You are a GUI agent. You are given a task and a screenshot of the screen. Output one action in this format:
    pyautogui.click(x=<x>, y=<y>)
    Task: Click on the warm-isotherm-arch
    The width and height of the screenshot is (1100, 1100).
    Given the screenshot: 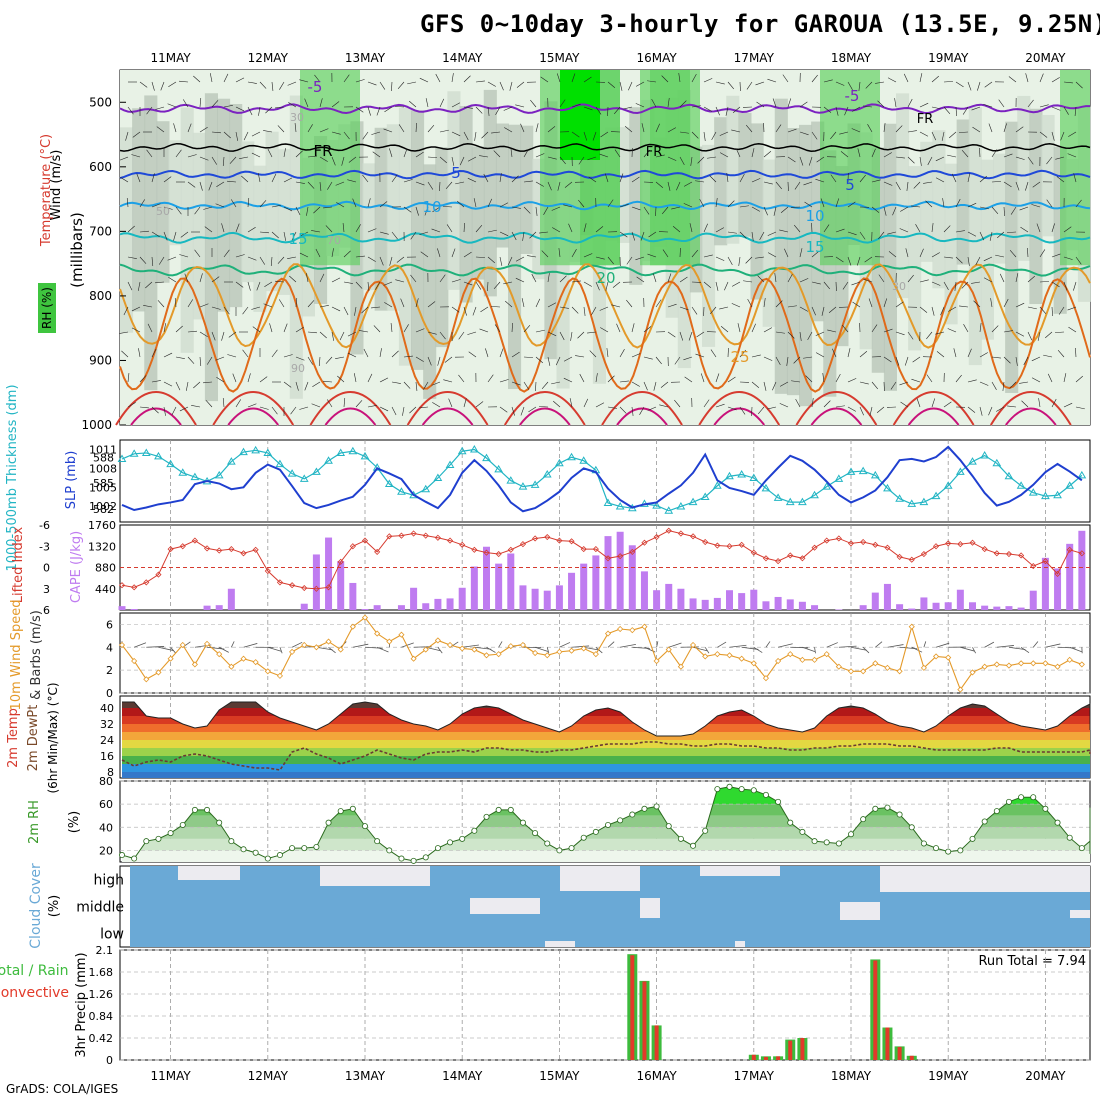 What is the action you would take?
    pyautogui.click(x=933, y=408)
    